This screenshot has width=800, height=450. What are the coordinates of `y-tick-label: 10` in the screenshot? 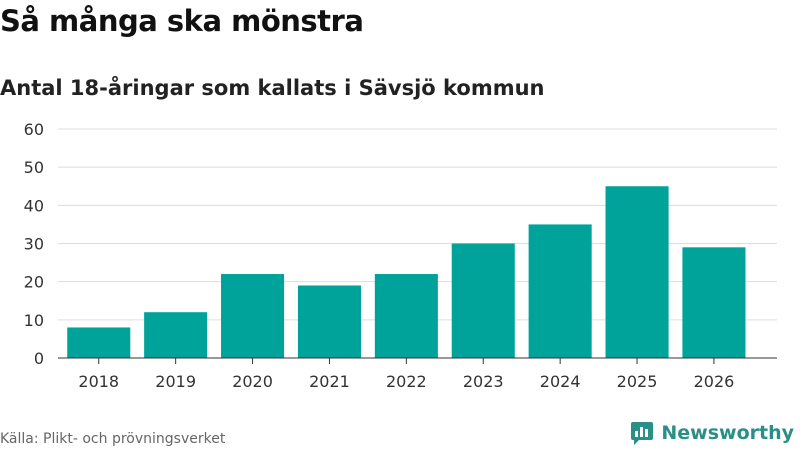 It's located at (34, 320).